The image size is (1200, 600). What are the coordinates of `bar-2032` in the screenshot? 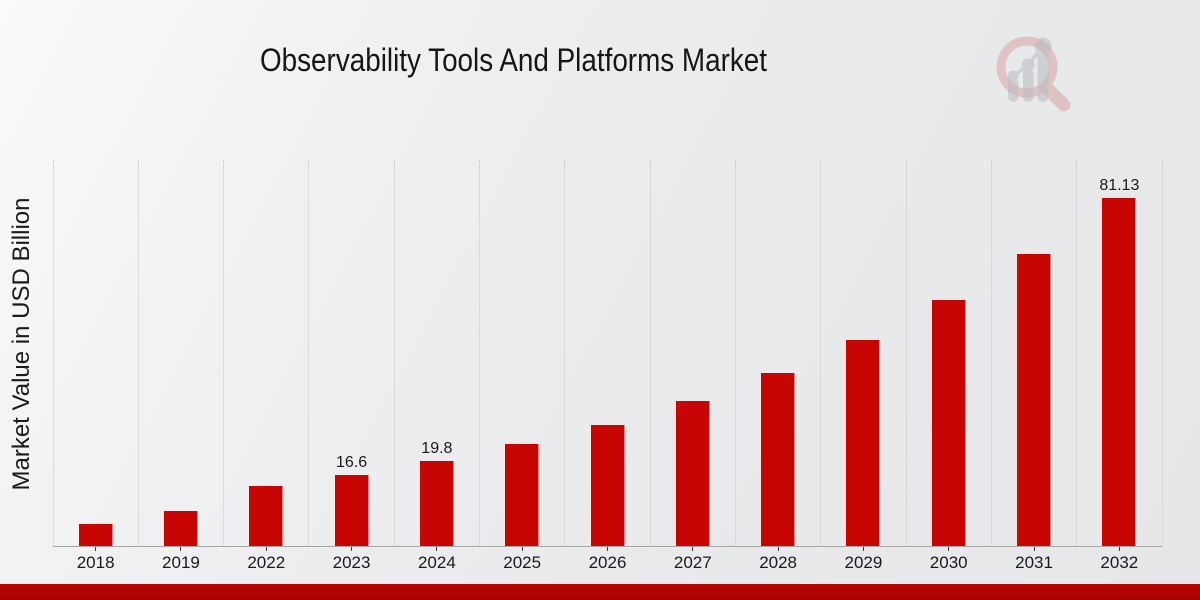 It's located at (1119, 372).